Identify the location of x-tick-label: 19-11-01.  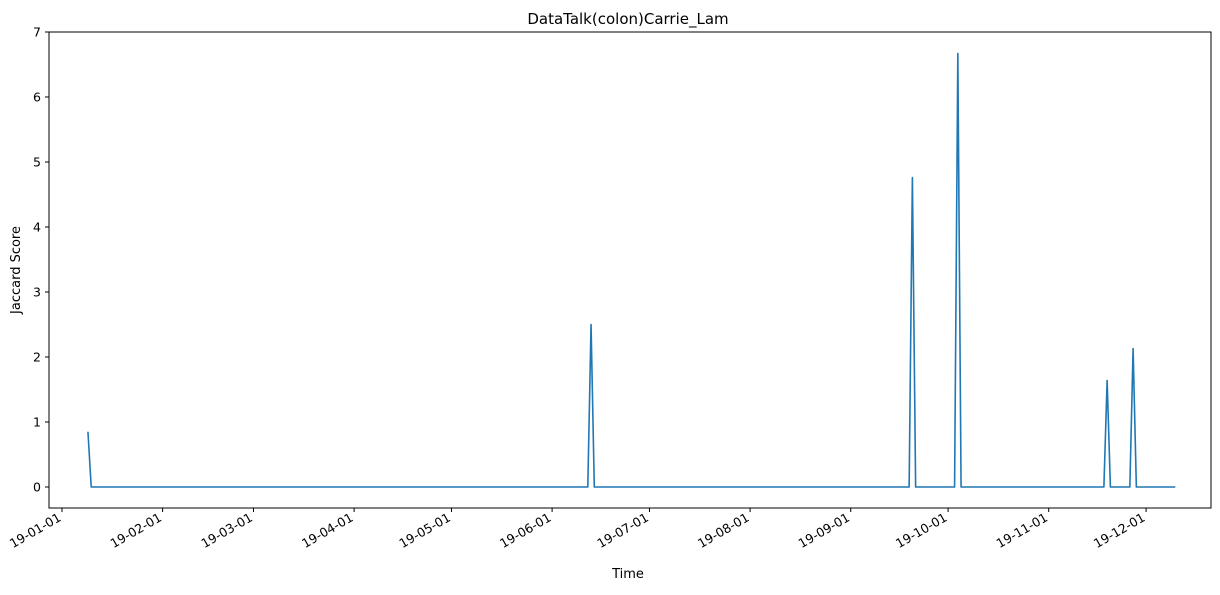
(1022, 530).